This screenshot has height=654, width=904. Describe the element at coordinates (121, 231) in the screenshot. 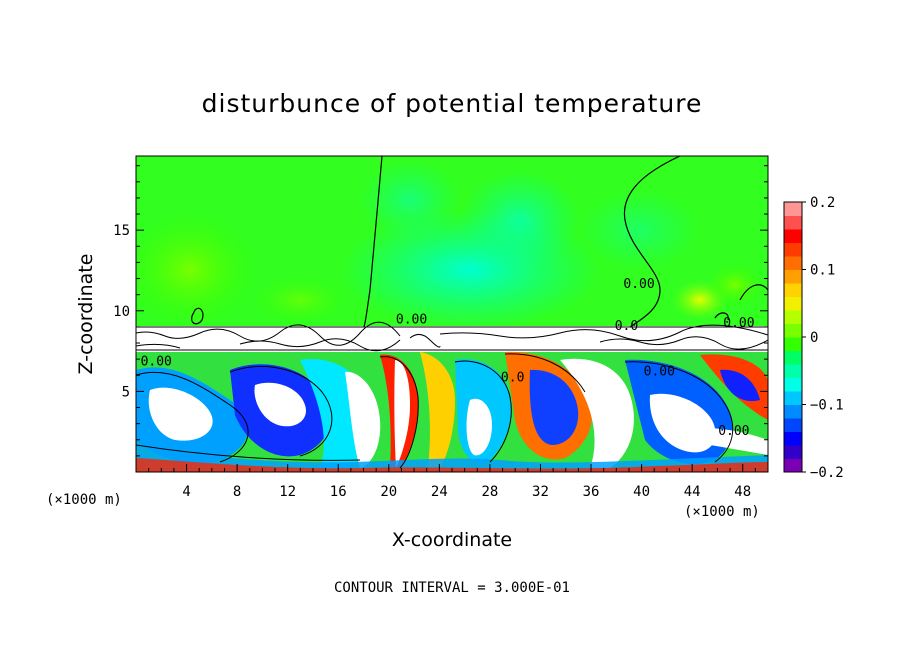

I see `y-tick-label: 15` at that location.